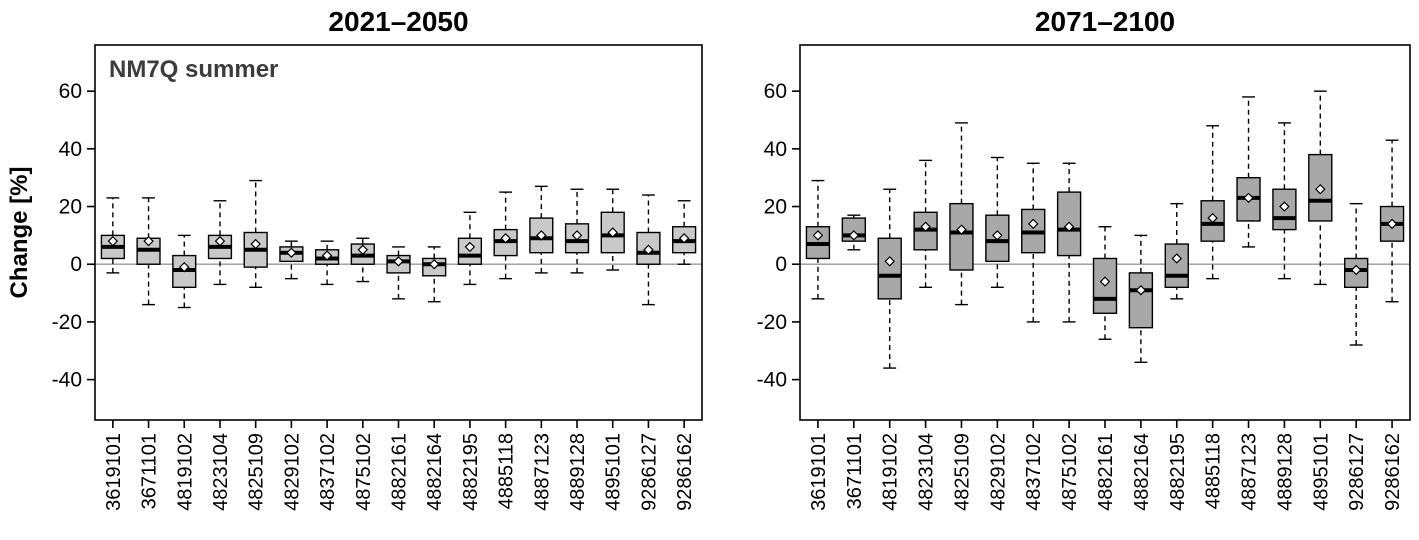  What do you see at coordinates (1393, 472) in the screenshot?
I see `x-tick-label: 9286162` at bounding box center [1393, 472].